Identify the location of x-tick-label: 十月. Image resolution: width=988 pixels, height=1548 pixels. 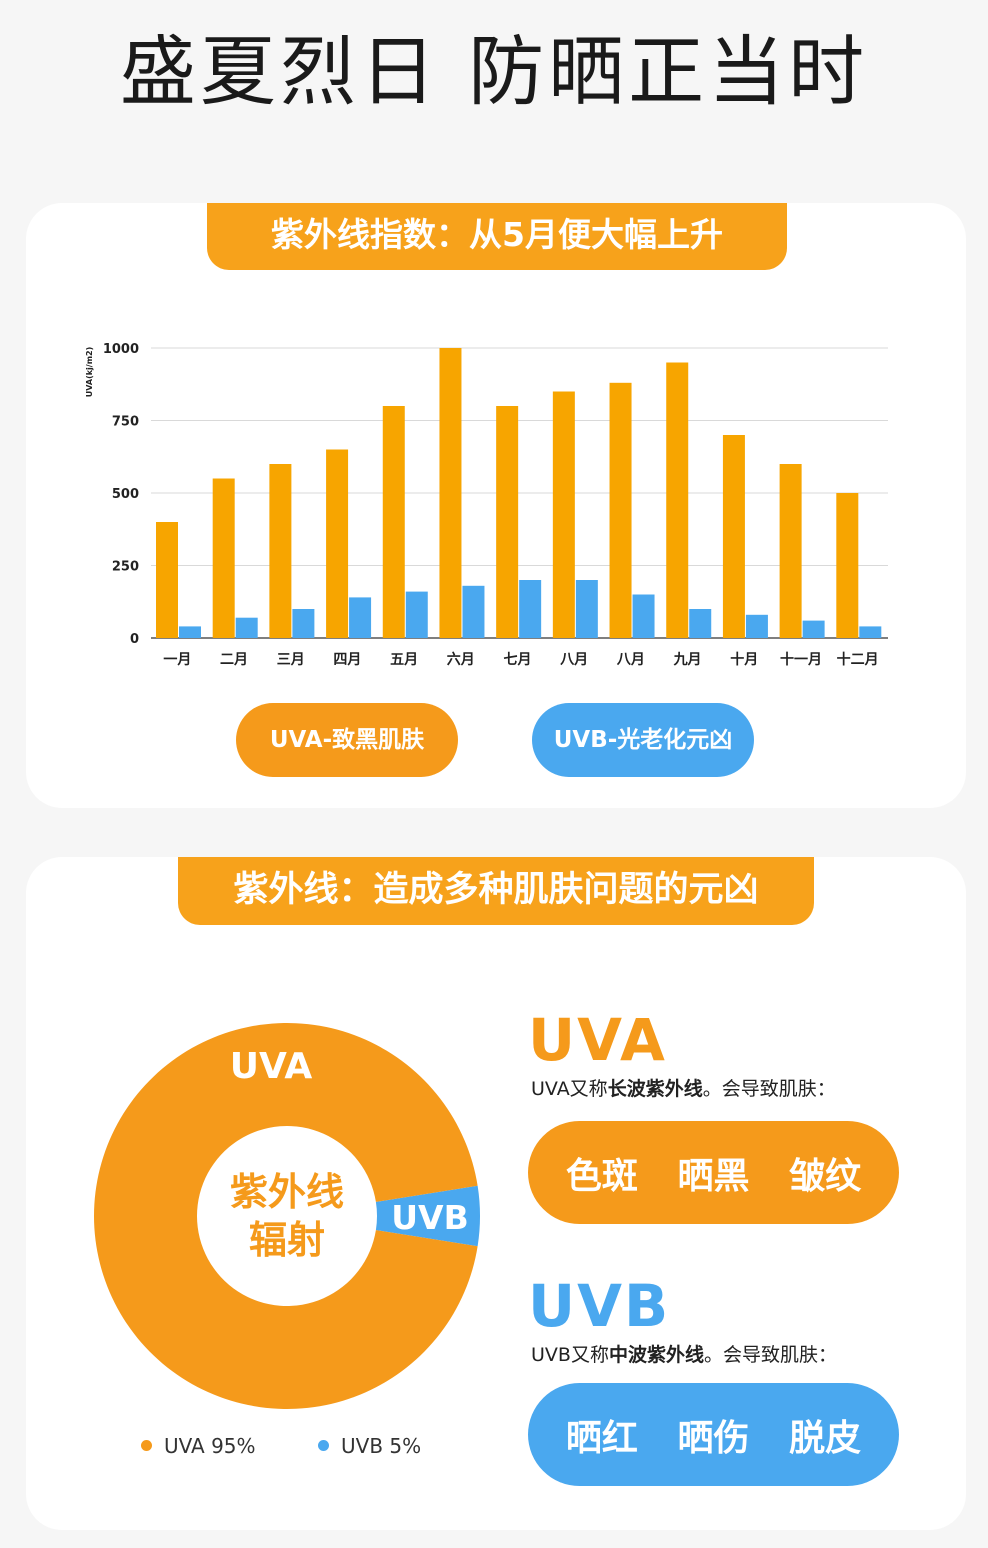
(744, 659).